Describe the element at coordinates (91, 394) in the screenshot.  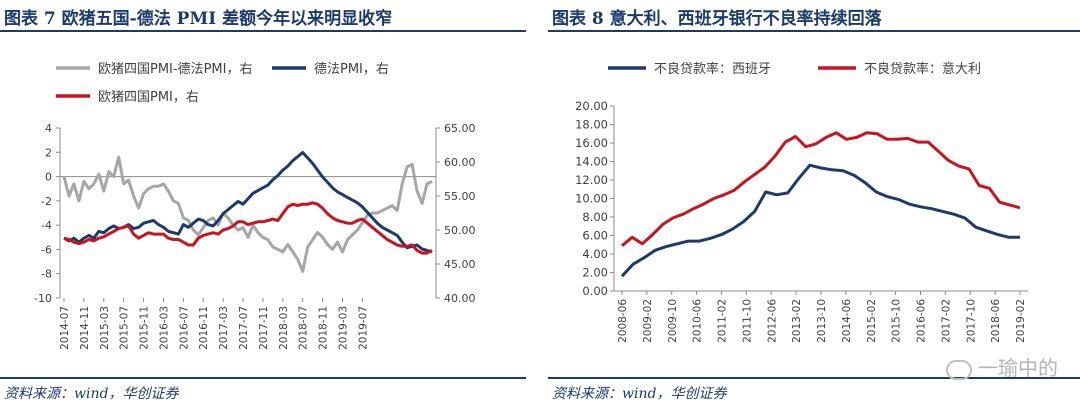
I see `figure-7-source: 资料来源：wind，华创证券` at that location.